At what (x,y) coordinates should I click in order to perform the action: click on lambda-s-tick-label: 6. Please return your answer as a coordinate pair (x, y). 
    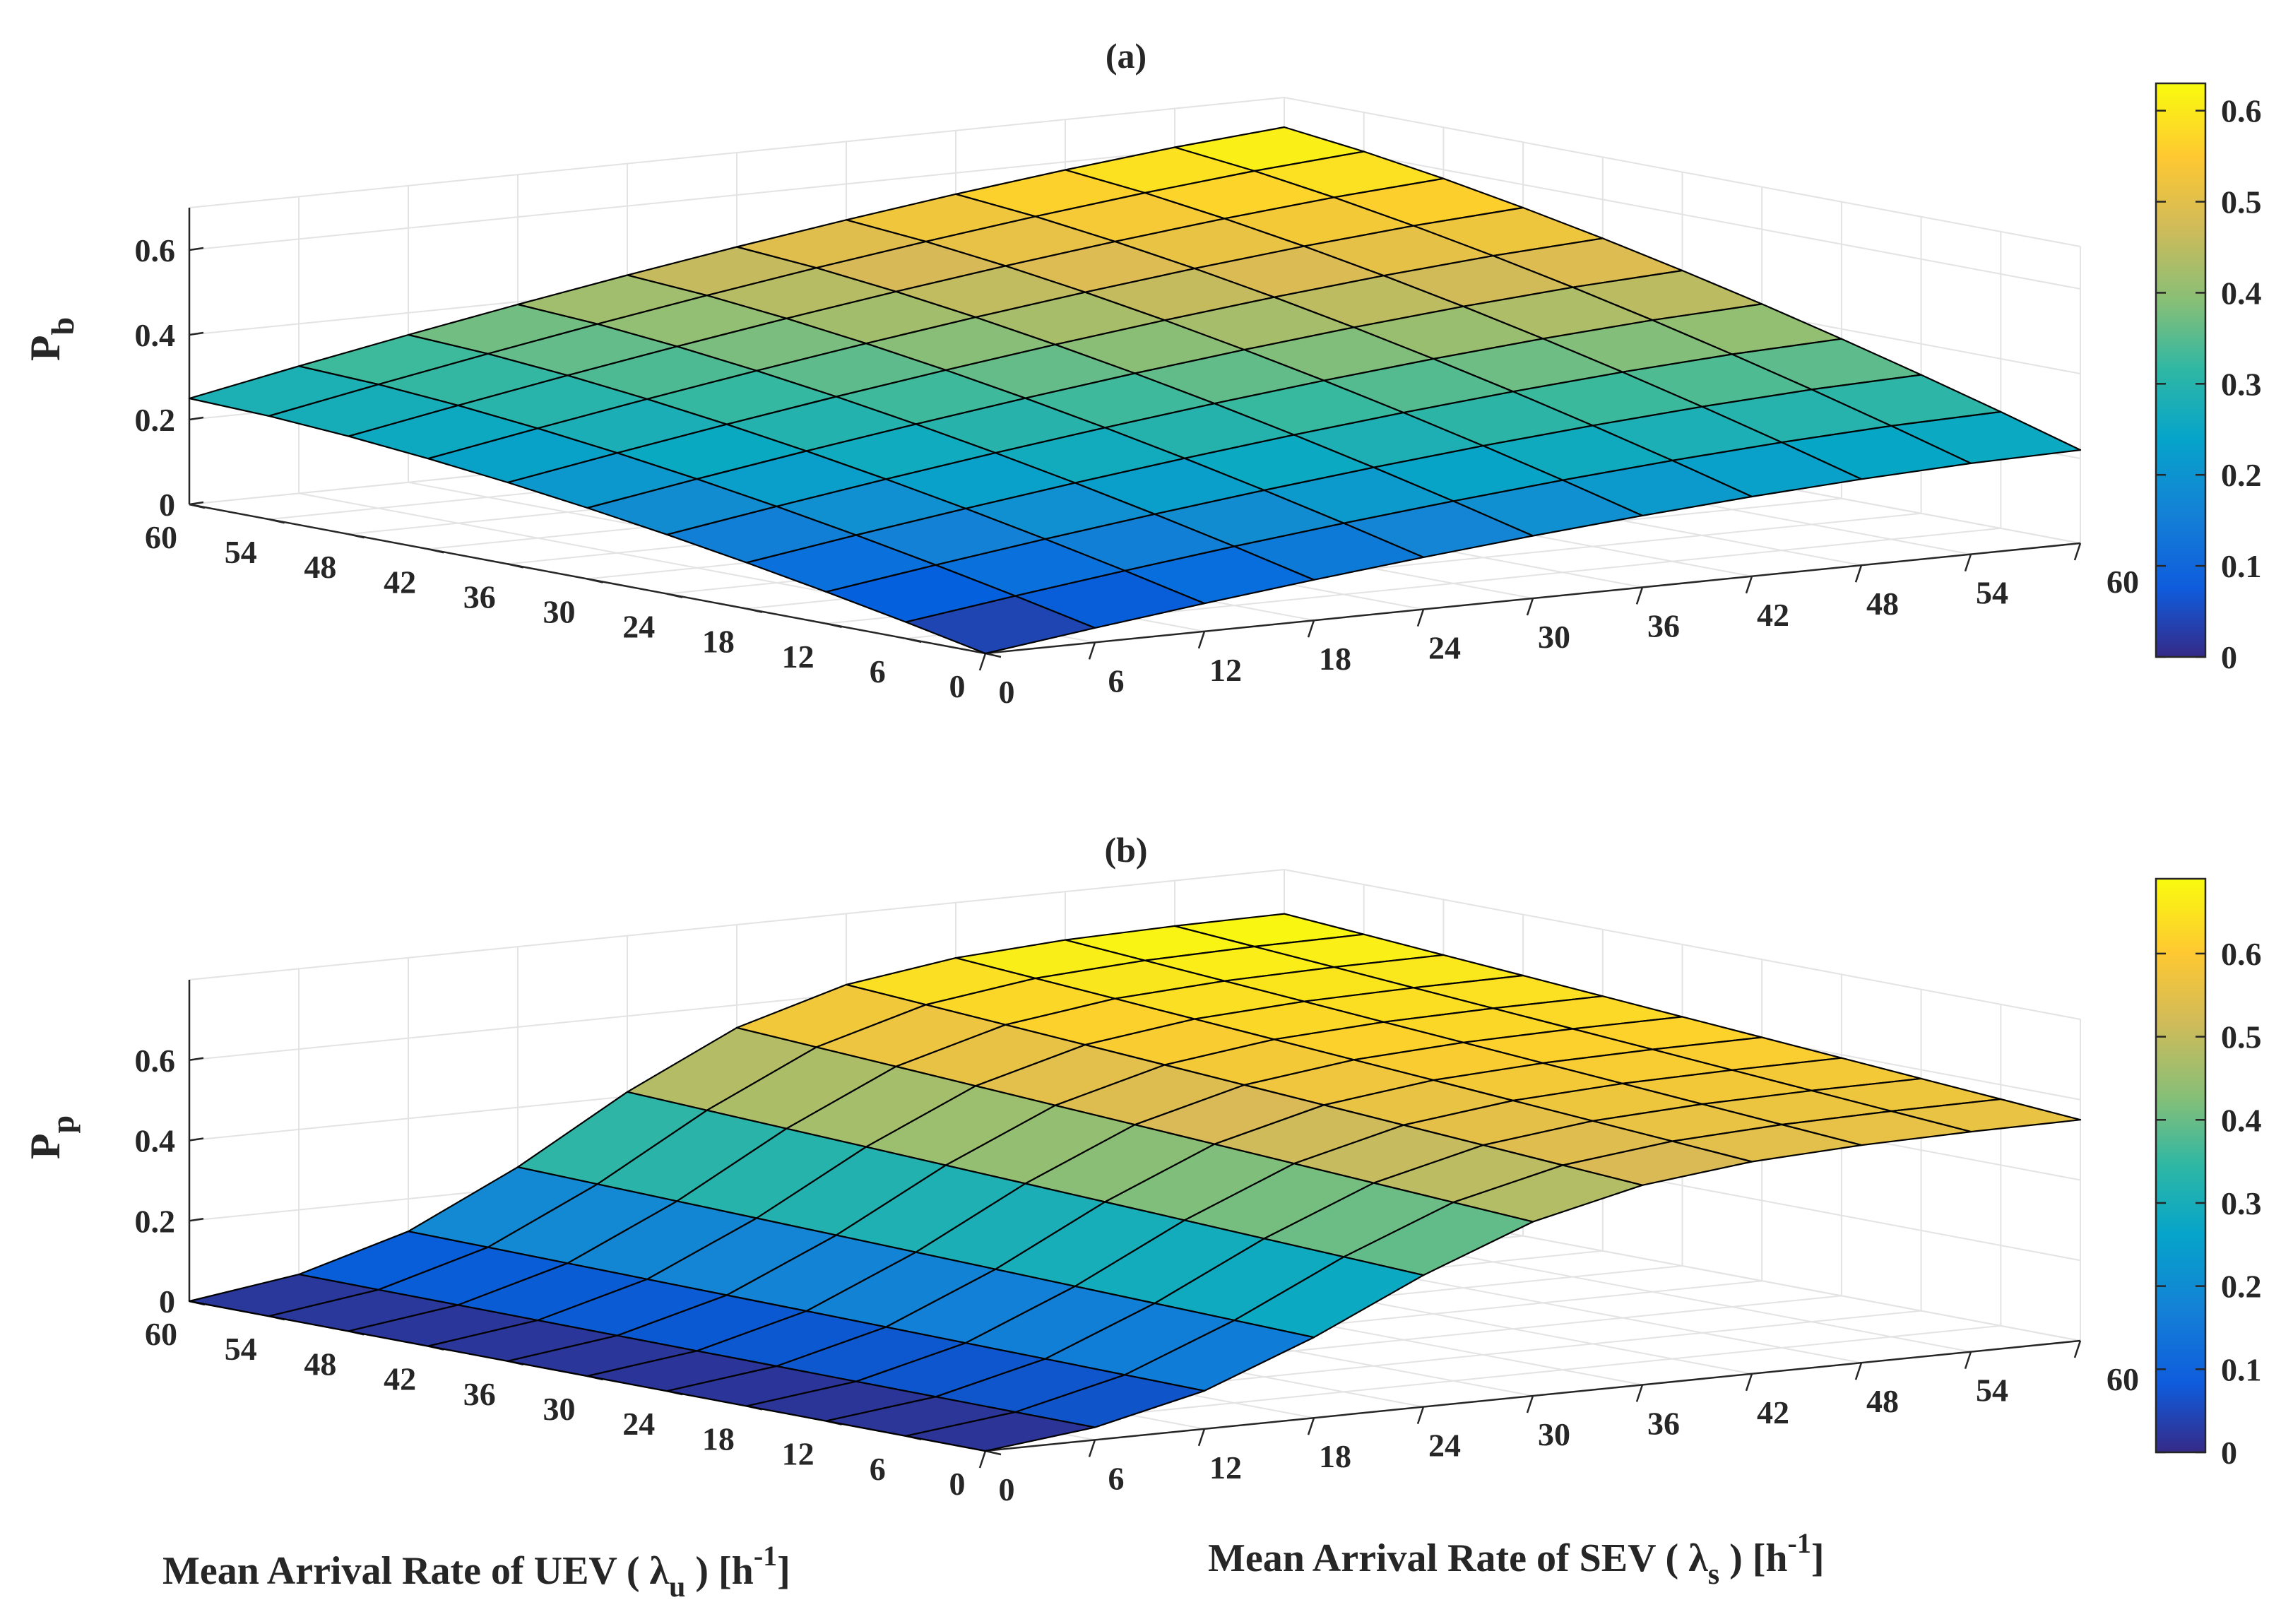
    Looking at the image, I should click on (1116, 1478).